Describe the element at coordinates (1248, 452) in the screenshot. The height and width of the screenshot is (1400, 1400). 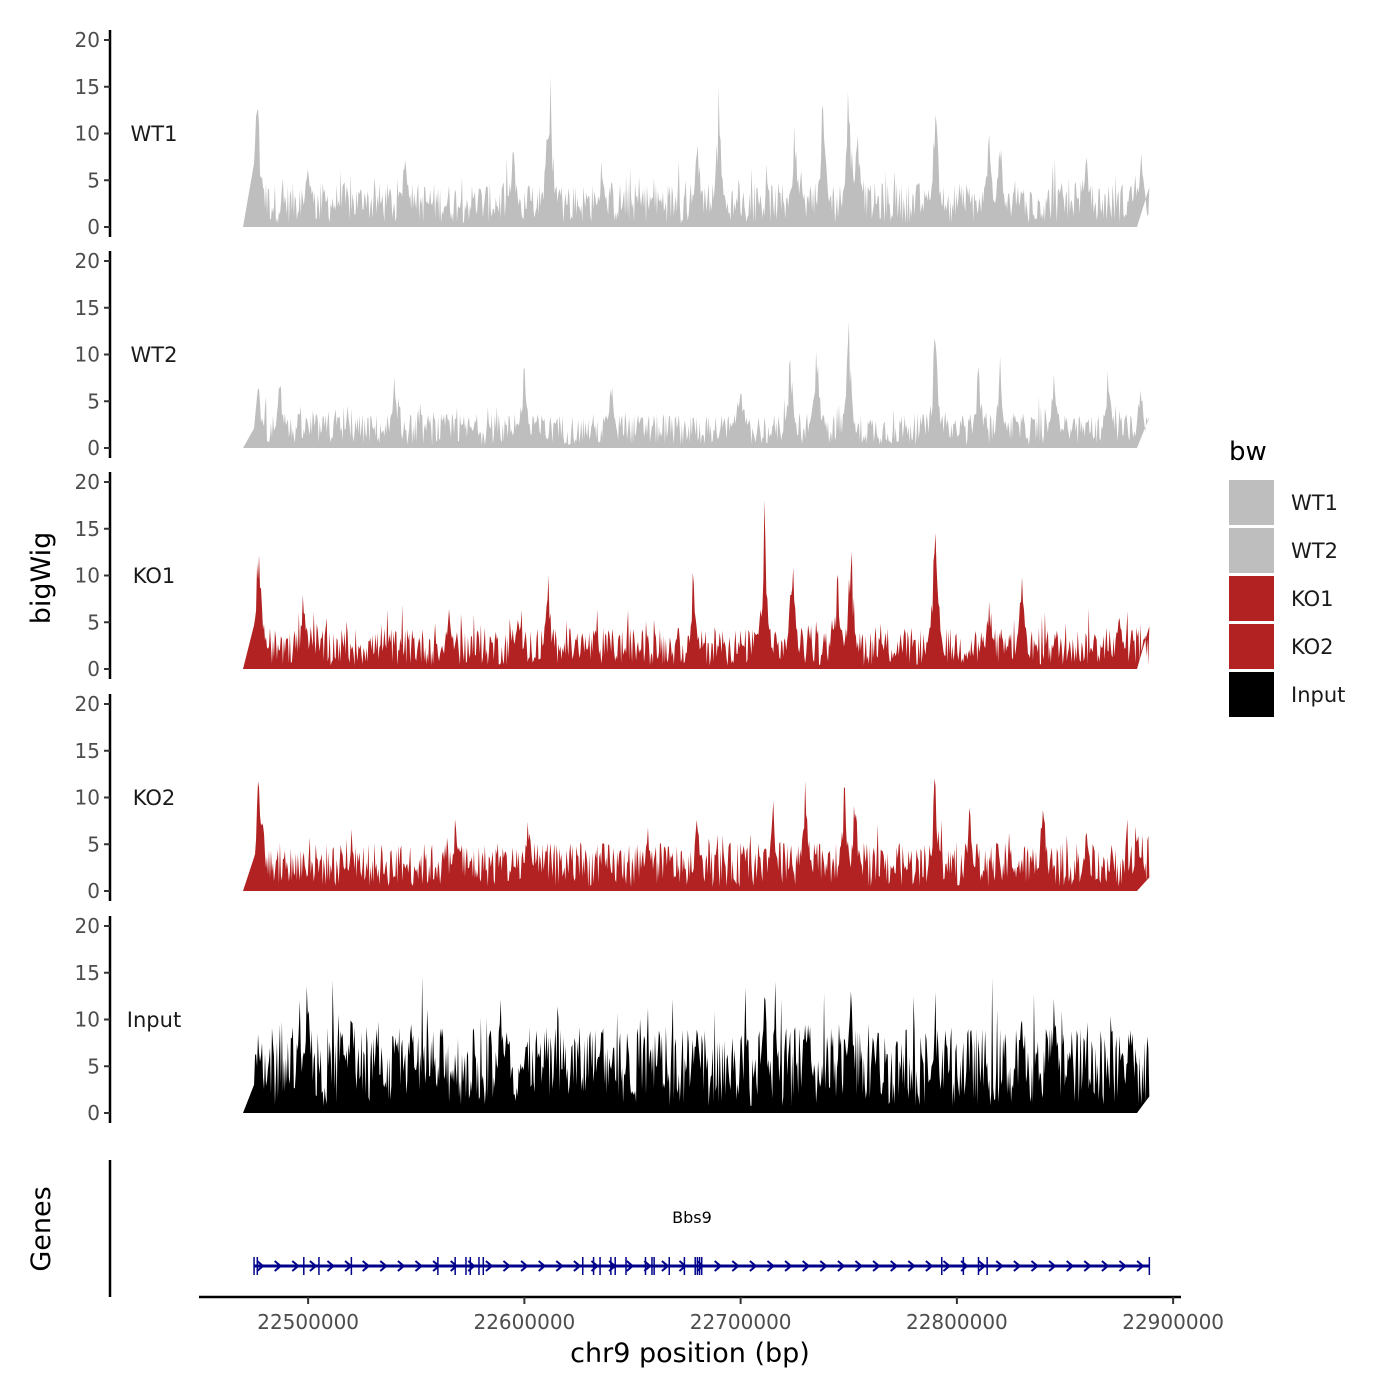
I see `legend-title: bw` at that location.